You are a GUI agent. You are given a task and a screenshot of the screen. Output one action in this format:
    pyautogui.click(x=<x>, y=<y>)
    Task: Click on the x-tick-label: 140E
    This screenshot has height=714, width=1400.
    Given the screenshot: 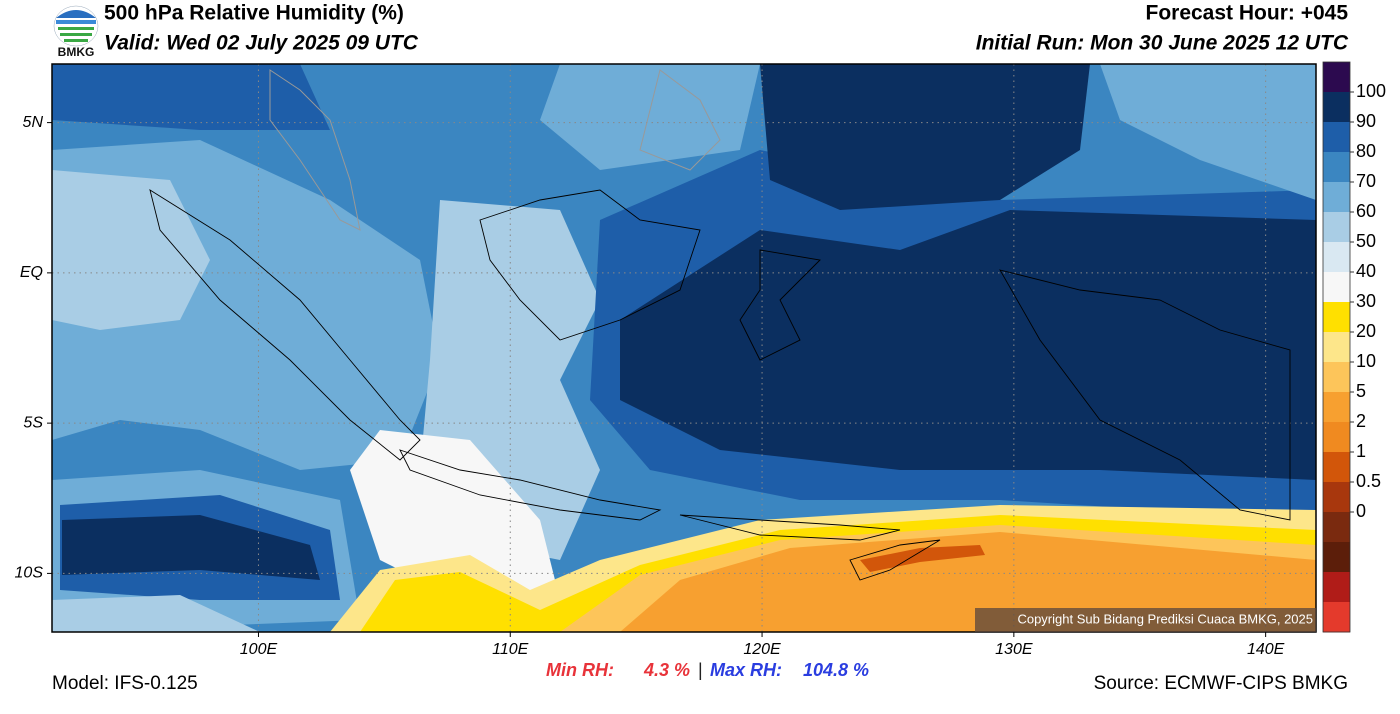 What is the action you would take?
    pyautogui.click(x=1266, y=649)
    